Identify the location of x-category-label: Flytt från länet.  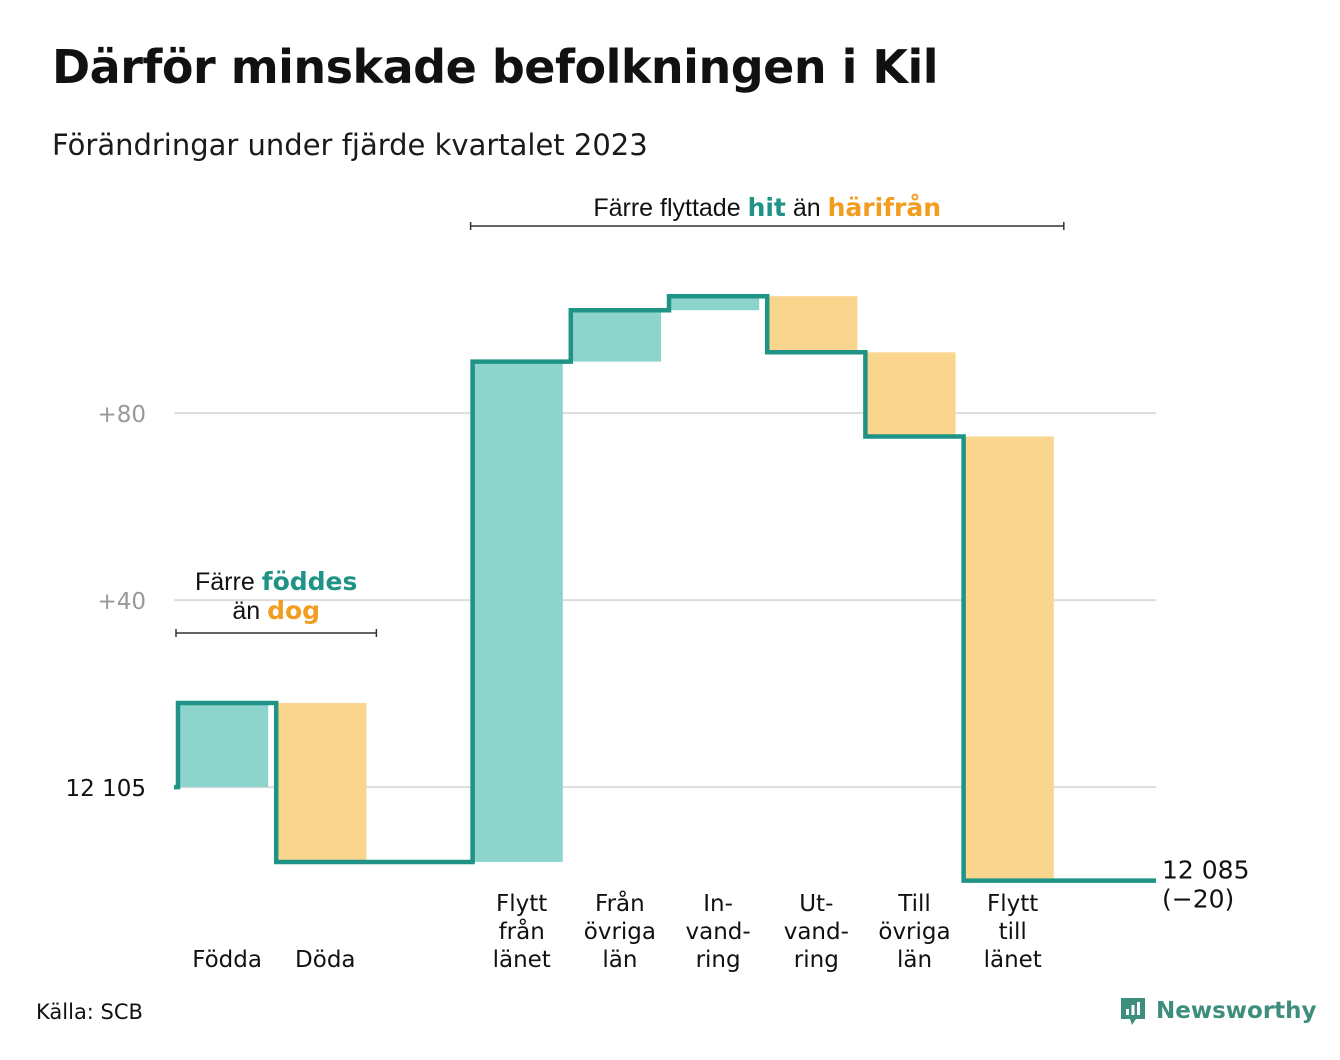
(522, 932).